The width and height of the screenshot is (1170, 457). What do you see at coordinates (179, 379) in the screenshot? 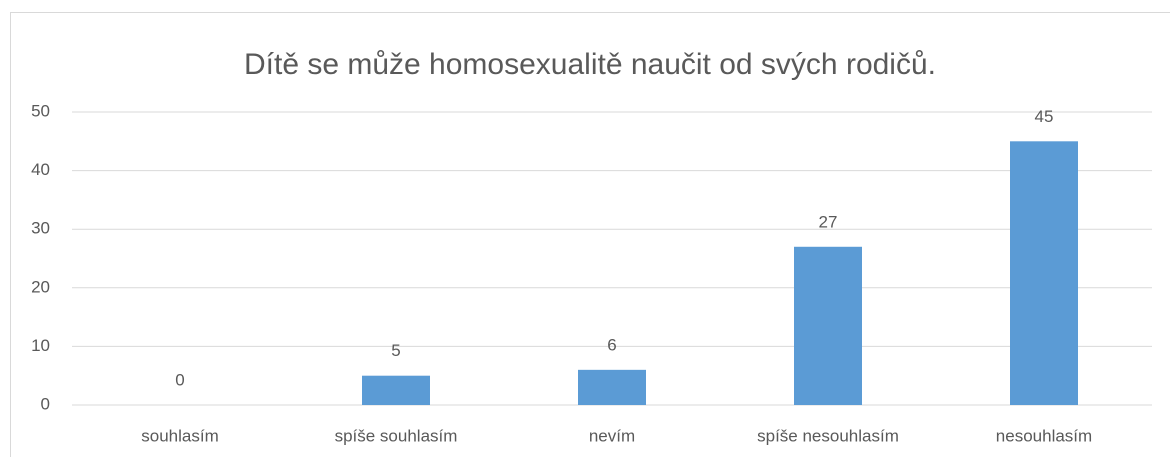
I see `data-label: 0` at bounding box center [179, 379].